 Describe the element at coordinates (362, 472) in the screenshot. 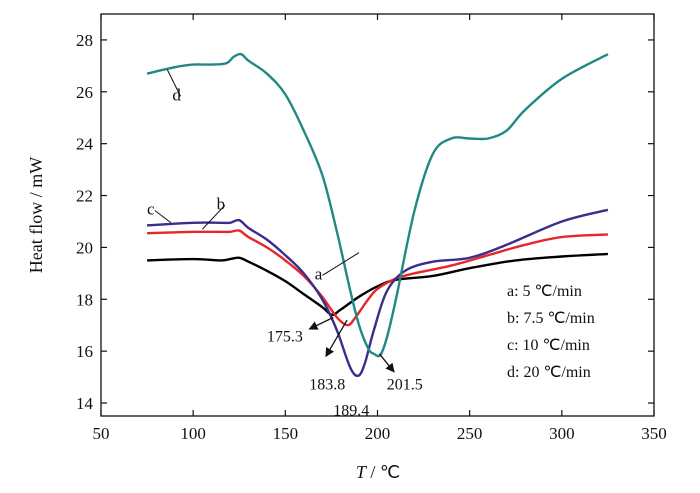

I see `x-axis-symbol: T` at that location.